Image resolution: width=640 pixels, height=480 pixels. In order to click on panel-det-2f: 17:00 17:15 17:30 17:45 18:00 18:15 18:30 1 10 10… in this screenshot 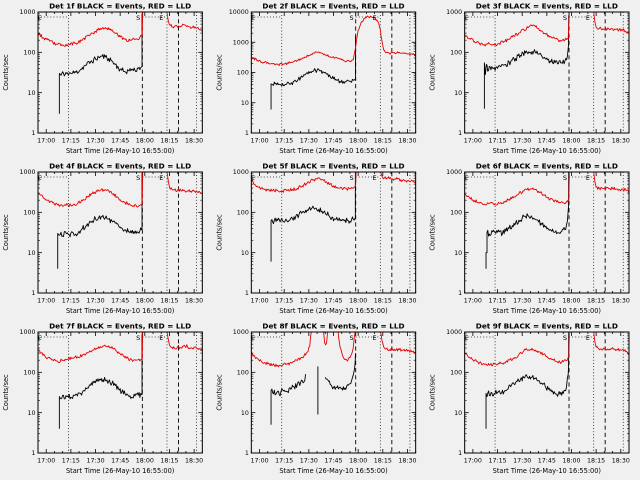, I will do `click(315, 79)`.